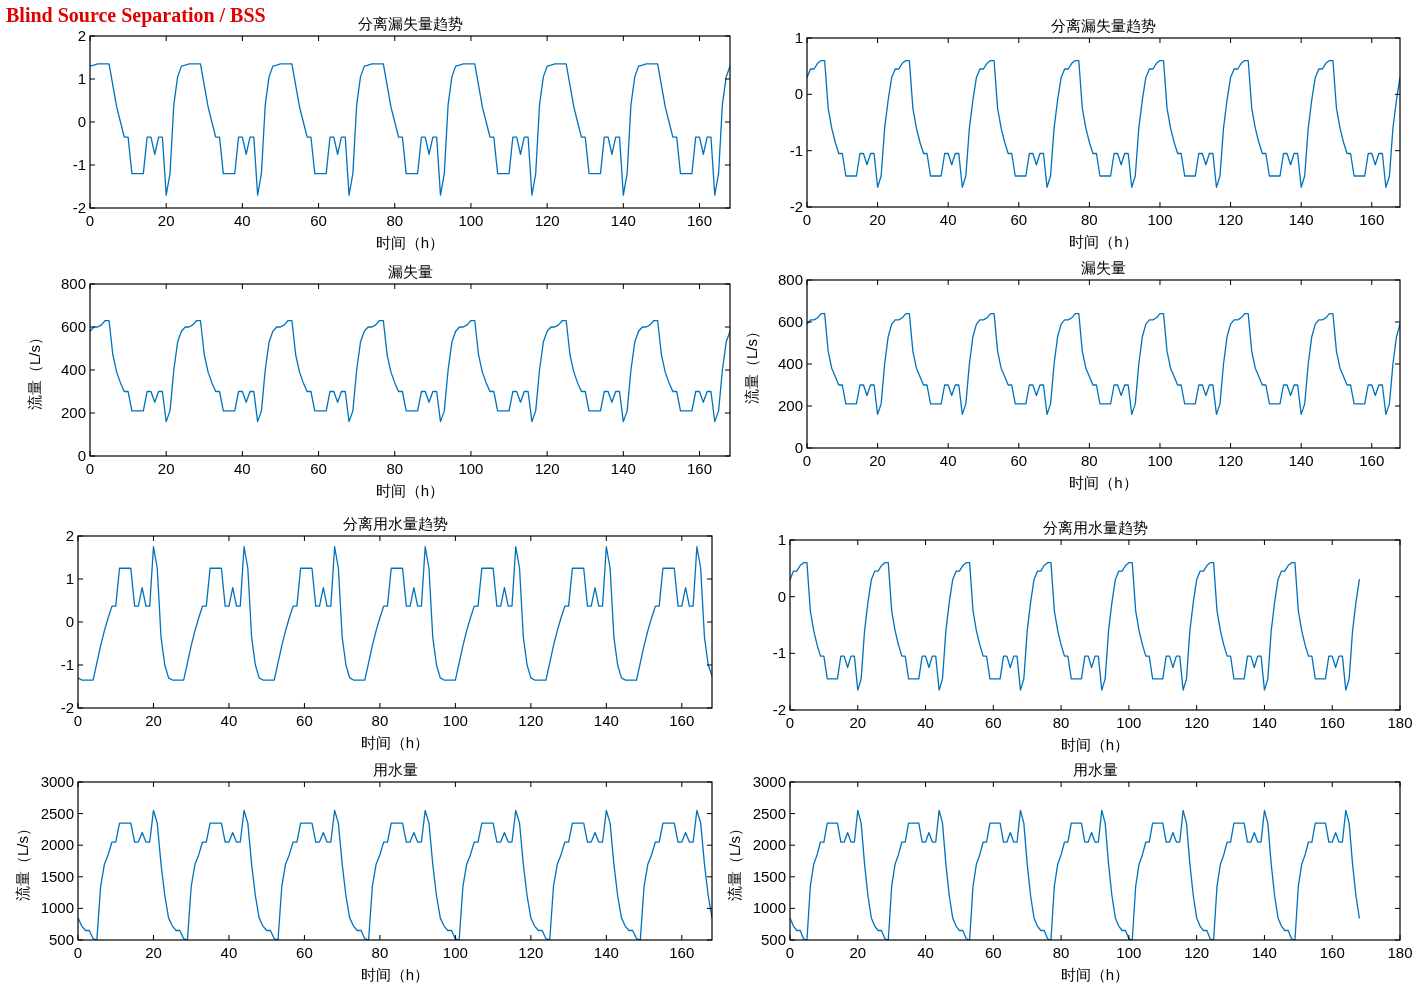 This screenshot has width=1425, height=998. Describe the element at coordinates (136, 15) in the screenshot. I see `text: Blind Source Separation / BSS` at that location.